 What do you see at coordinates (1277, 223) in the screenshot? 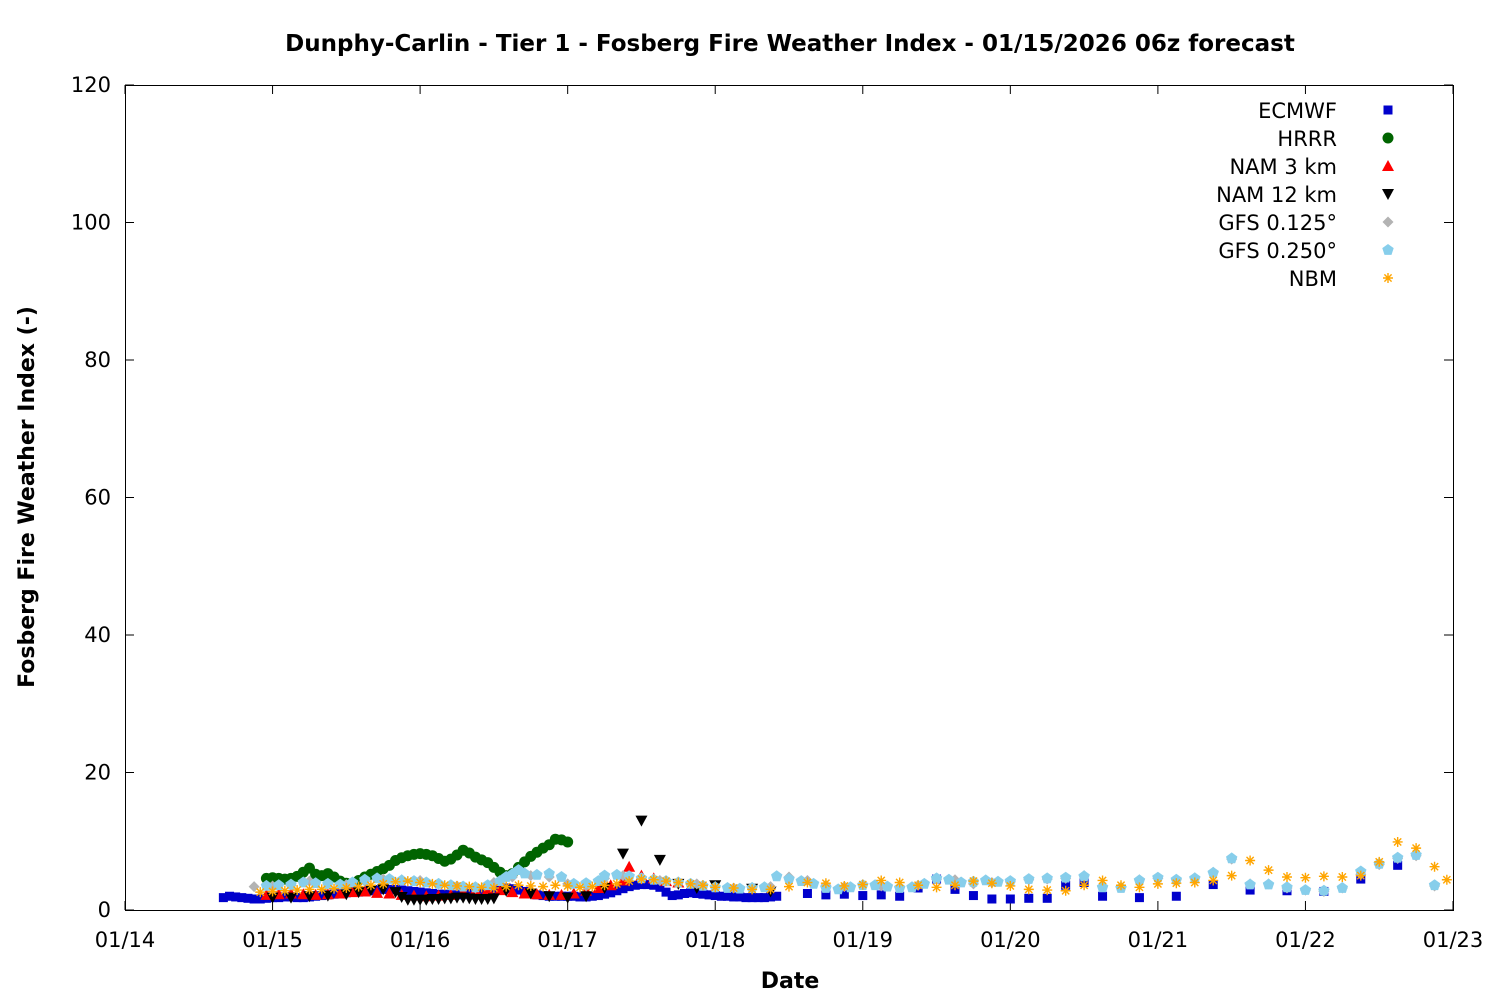
I see `legend-label: GFS 0.125°` at bounding box center [1277, 223].